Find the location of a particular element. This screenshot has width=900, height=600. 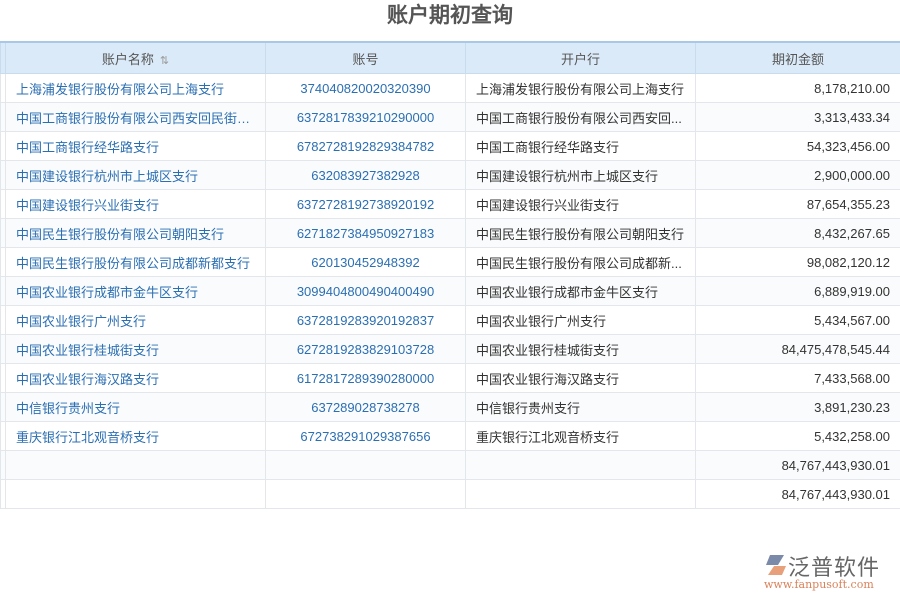

account-name-link: 中信银行贵州支行 is located at coordinates (135, 407).